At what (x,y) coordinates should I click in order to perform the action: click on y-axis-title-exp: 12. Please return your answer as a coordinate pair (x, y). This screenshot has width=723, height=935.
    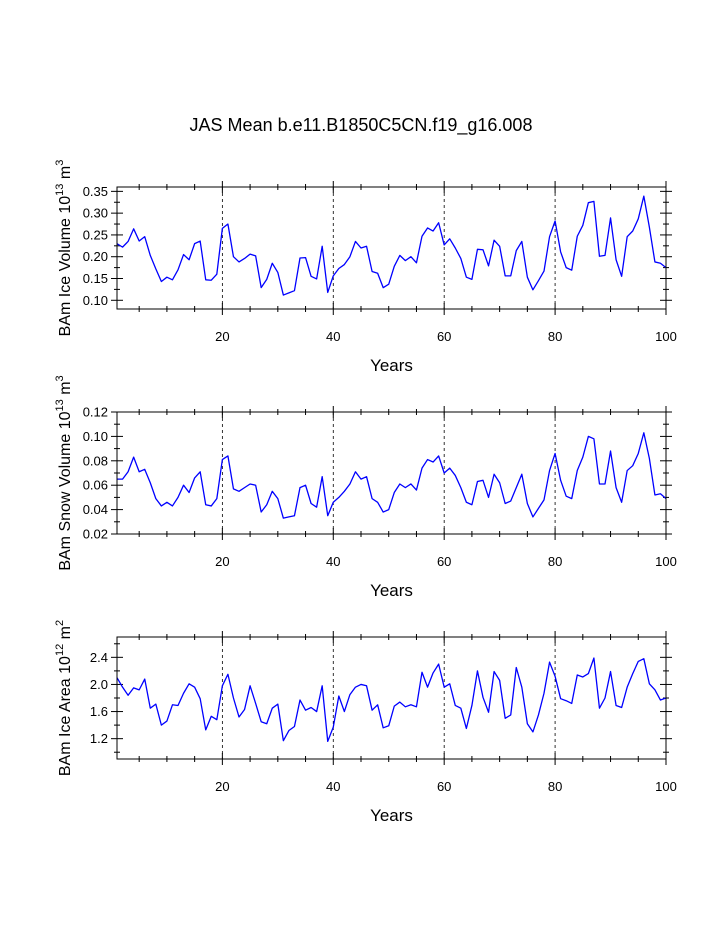
    Looking at the image, I should click on (60, 650).